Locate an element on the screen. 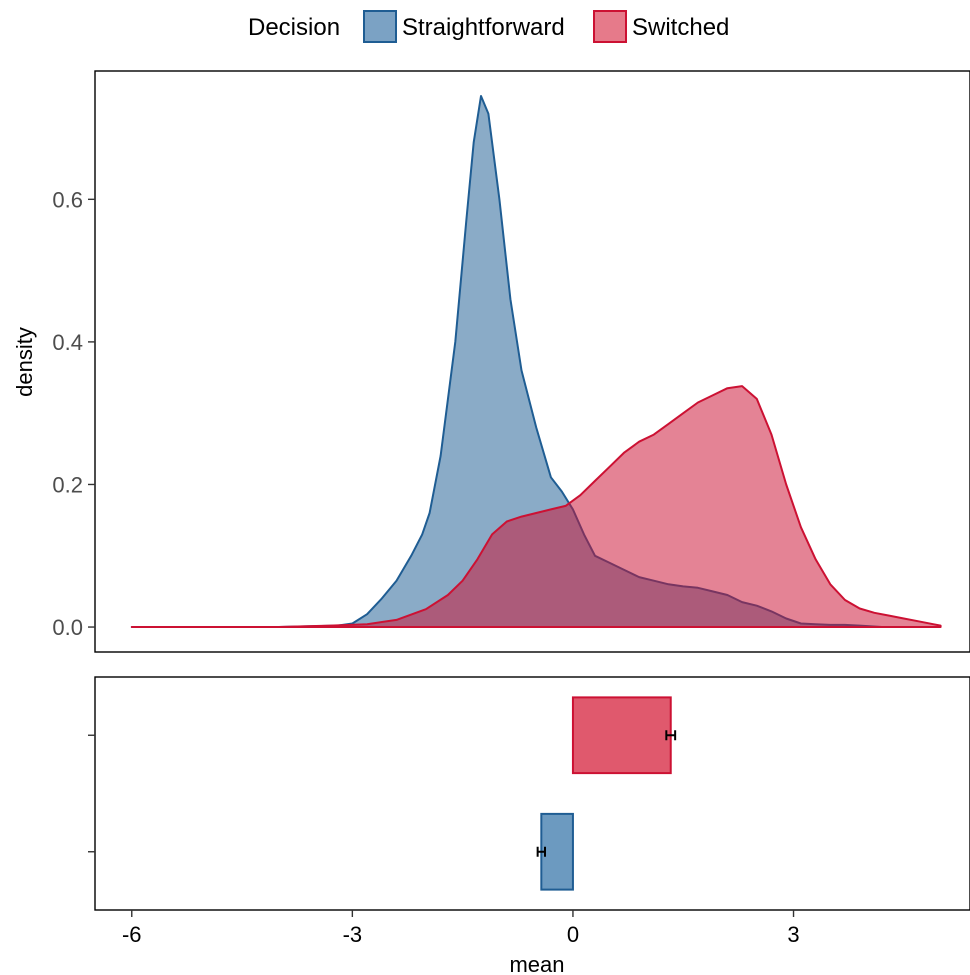 Image resolution: width=970 pixels, height=975 pixels. x-axis: -6 -3 0 3 is located at coordinates (461, 928).